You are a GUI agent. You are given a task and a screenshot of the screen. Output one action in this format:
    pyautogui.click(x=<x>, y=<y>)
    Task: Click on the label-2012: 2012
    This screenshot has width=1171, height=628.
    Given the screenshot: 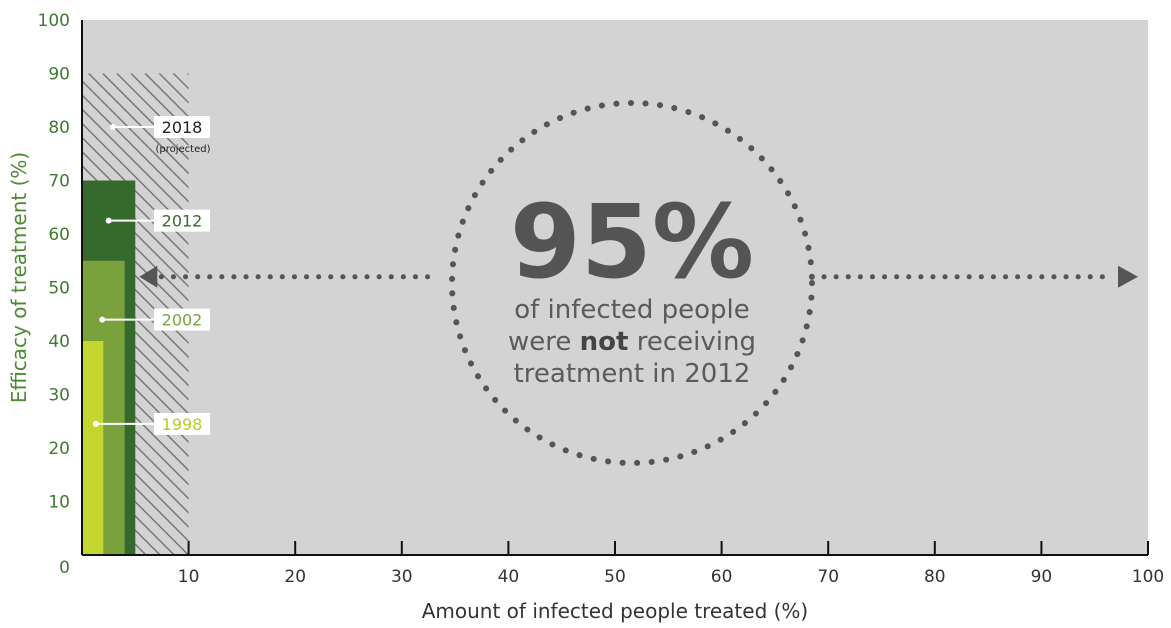 What is the action you would take?
    pyautogui.click(x=157, y=220)
    